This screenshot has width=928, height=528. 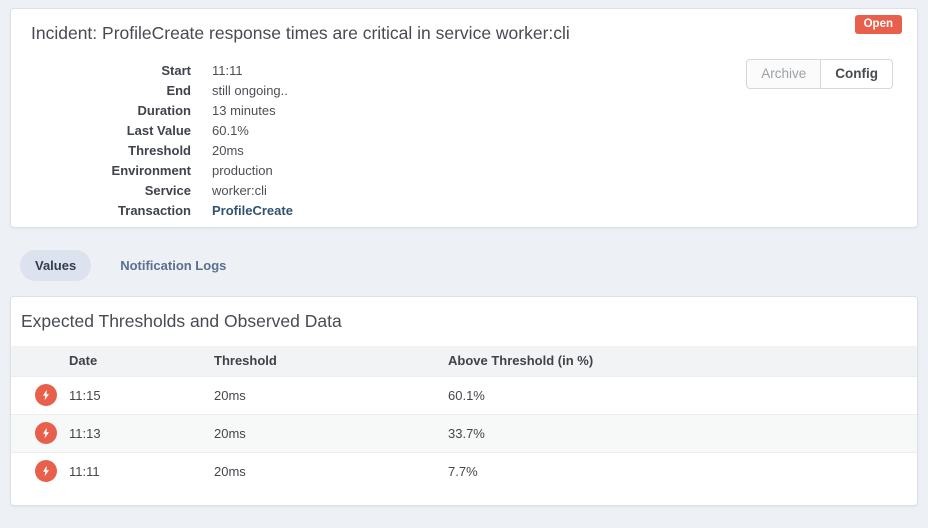 What do you see at coordinates (159, 150) in the screenshot?
I see `detail-label: Threshold` at bounding box center [159, 150].